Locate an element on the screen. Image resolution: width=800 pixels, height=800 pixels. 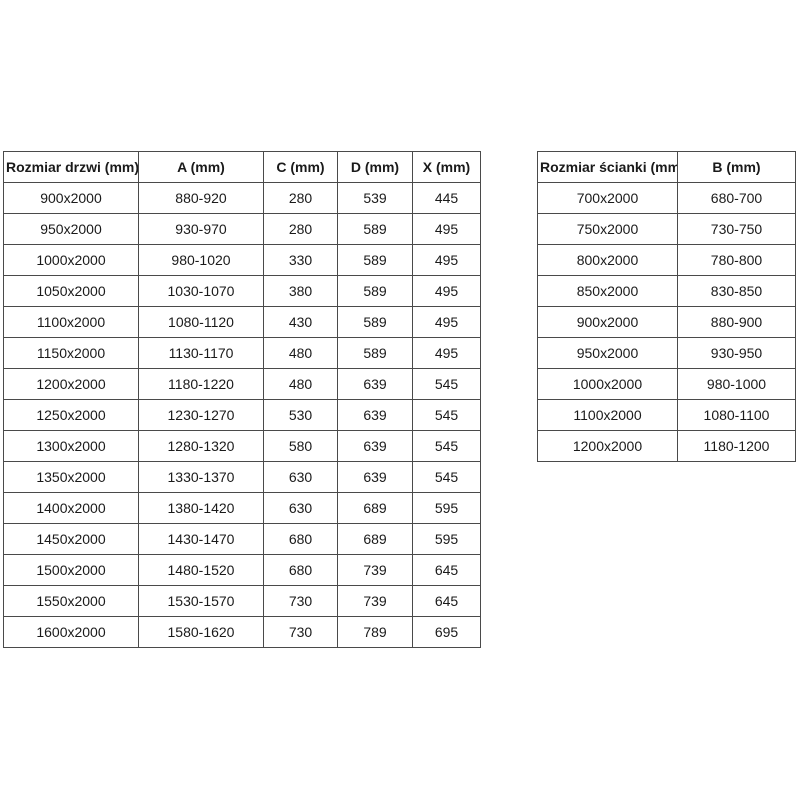
column-header: C (mm) is located at coordinates (300, 167).